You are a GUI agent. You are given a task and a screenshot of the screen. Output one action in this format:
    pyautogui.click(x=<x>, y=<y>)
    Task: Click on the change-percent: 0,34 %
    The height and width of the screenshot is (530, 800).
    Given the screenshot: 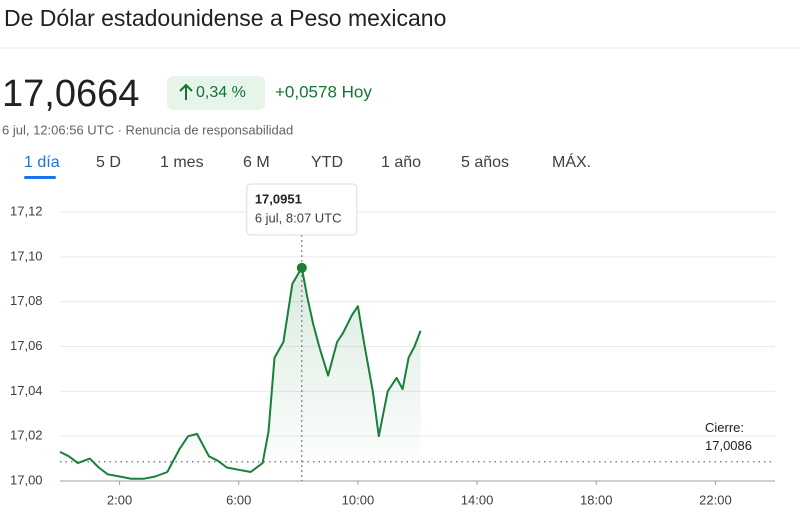 What is the action you would take?
    pyautogui.click(x=221, y=92)
    